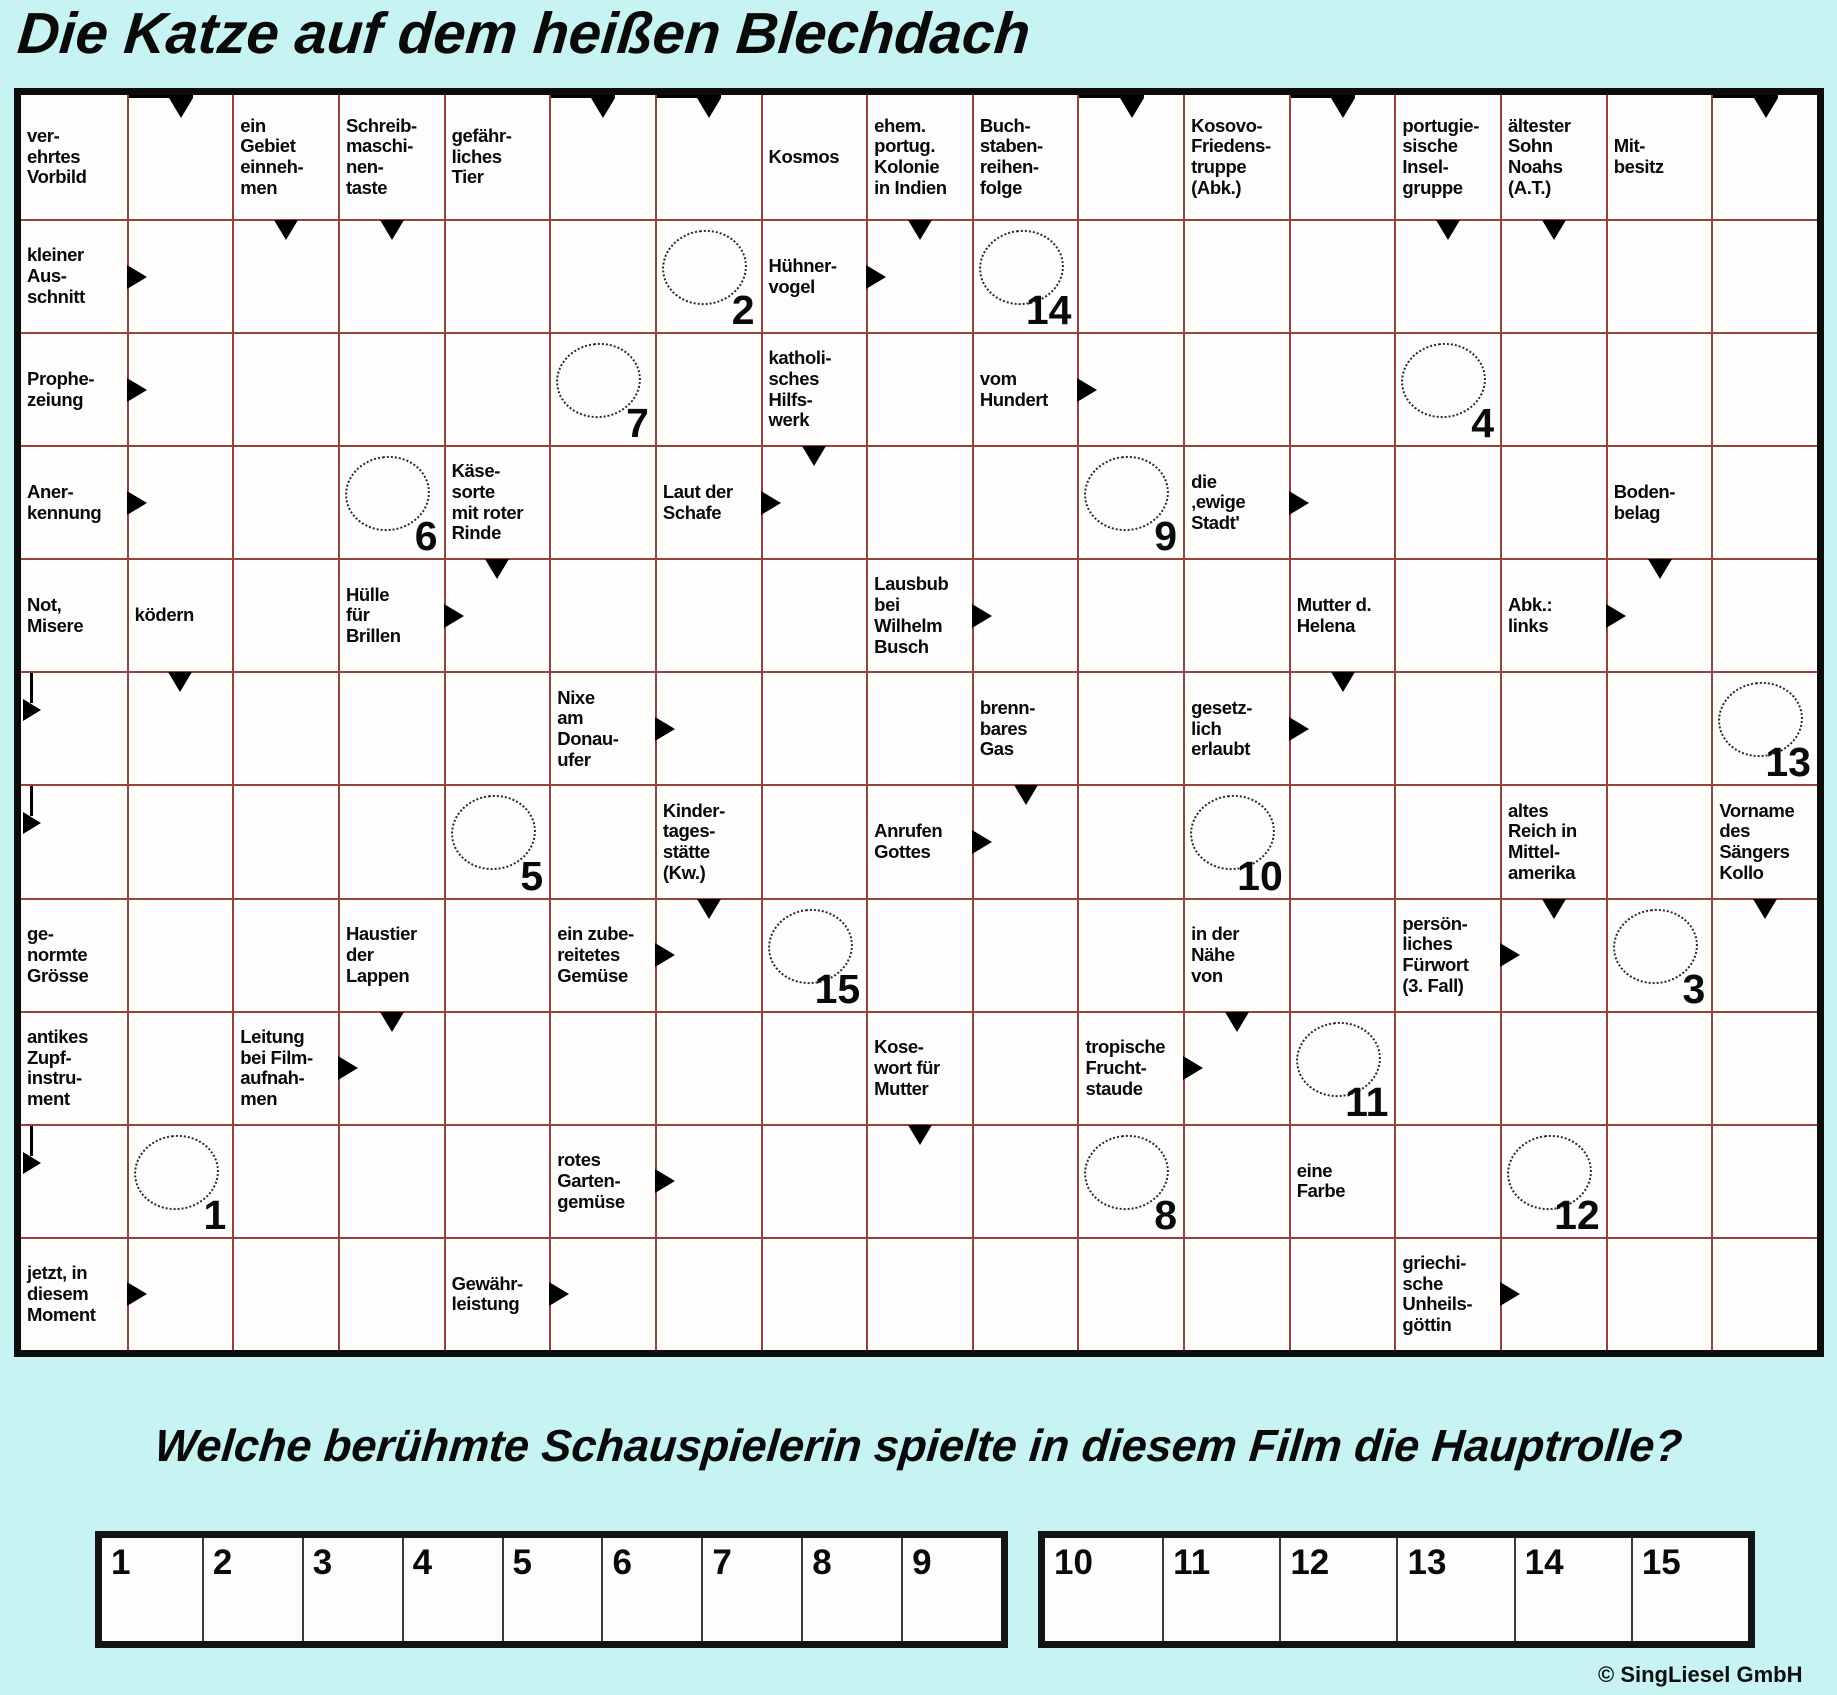  What do you see at coordinates (813, 954) in the screenshot?
I see `answer-cell: 15` at bounding box center [813, 954].